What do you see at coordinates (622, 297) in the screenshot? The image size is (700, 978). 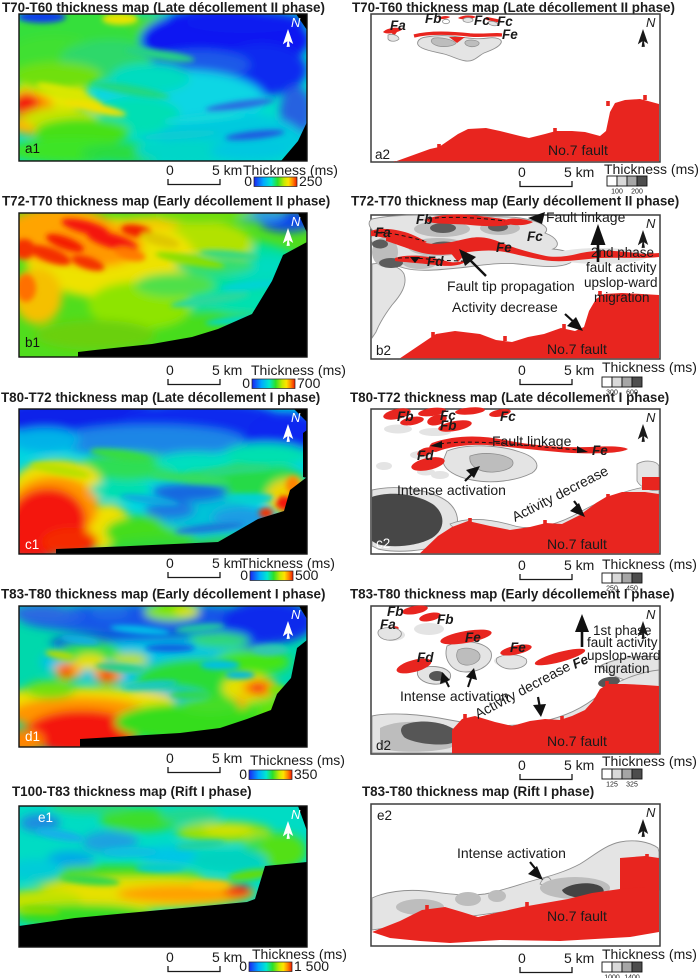 I see `svg-text: migration` at bounding box center [622, 297].